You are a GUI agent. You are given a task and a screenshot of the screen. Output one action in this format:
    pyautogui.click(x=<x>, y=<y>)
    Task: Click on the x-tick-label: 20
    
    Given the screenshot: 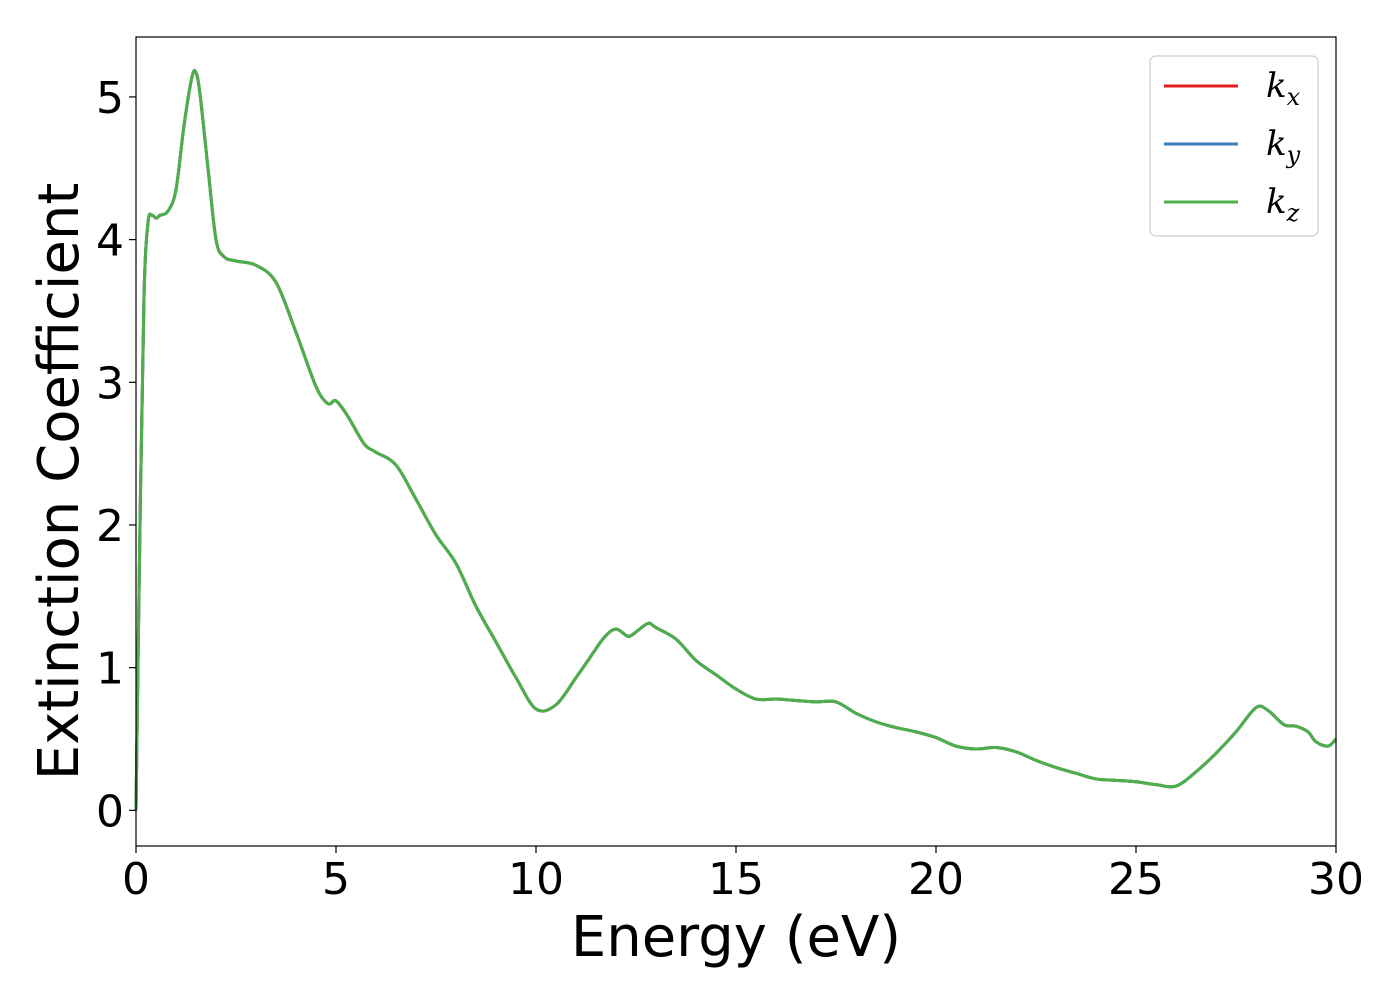 What is the action you would take?
    pyautogui.click(x=936, y=879)
    